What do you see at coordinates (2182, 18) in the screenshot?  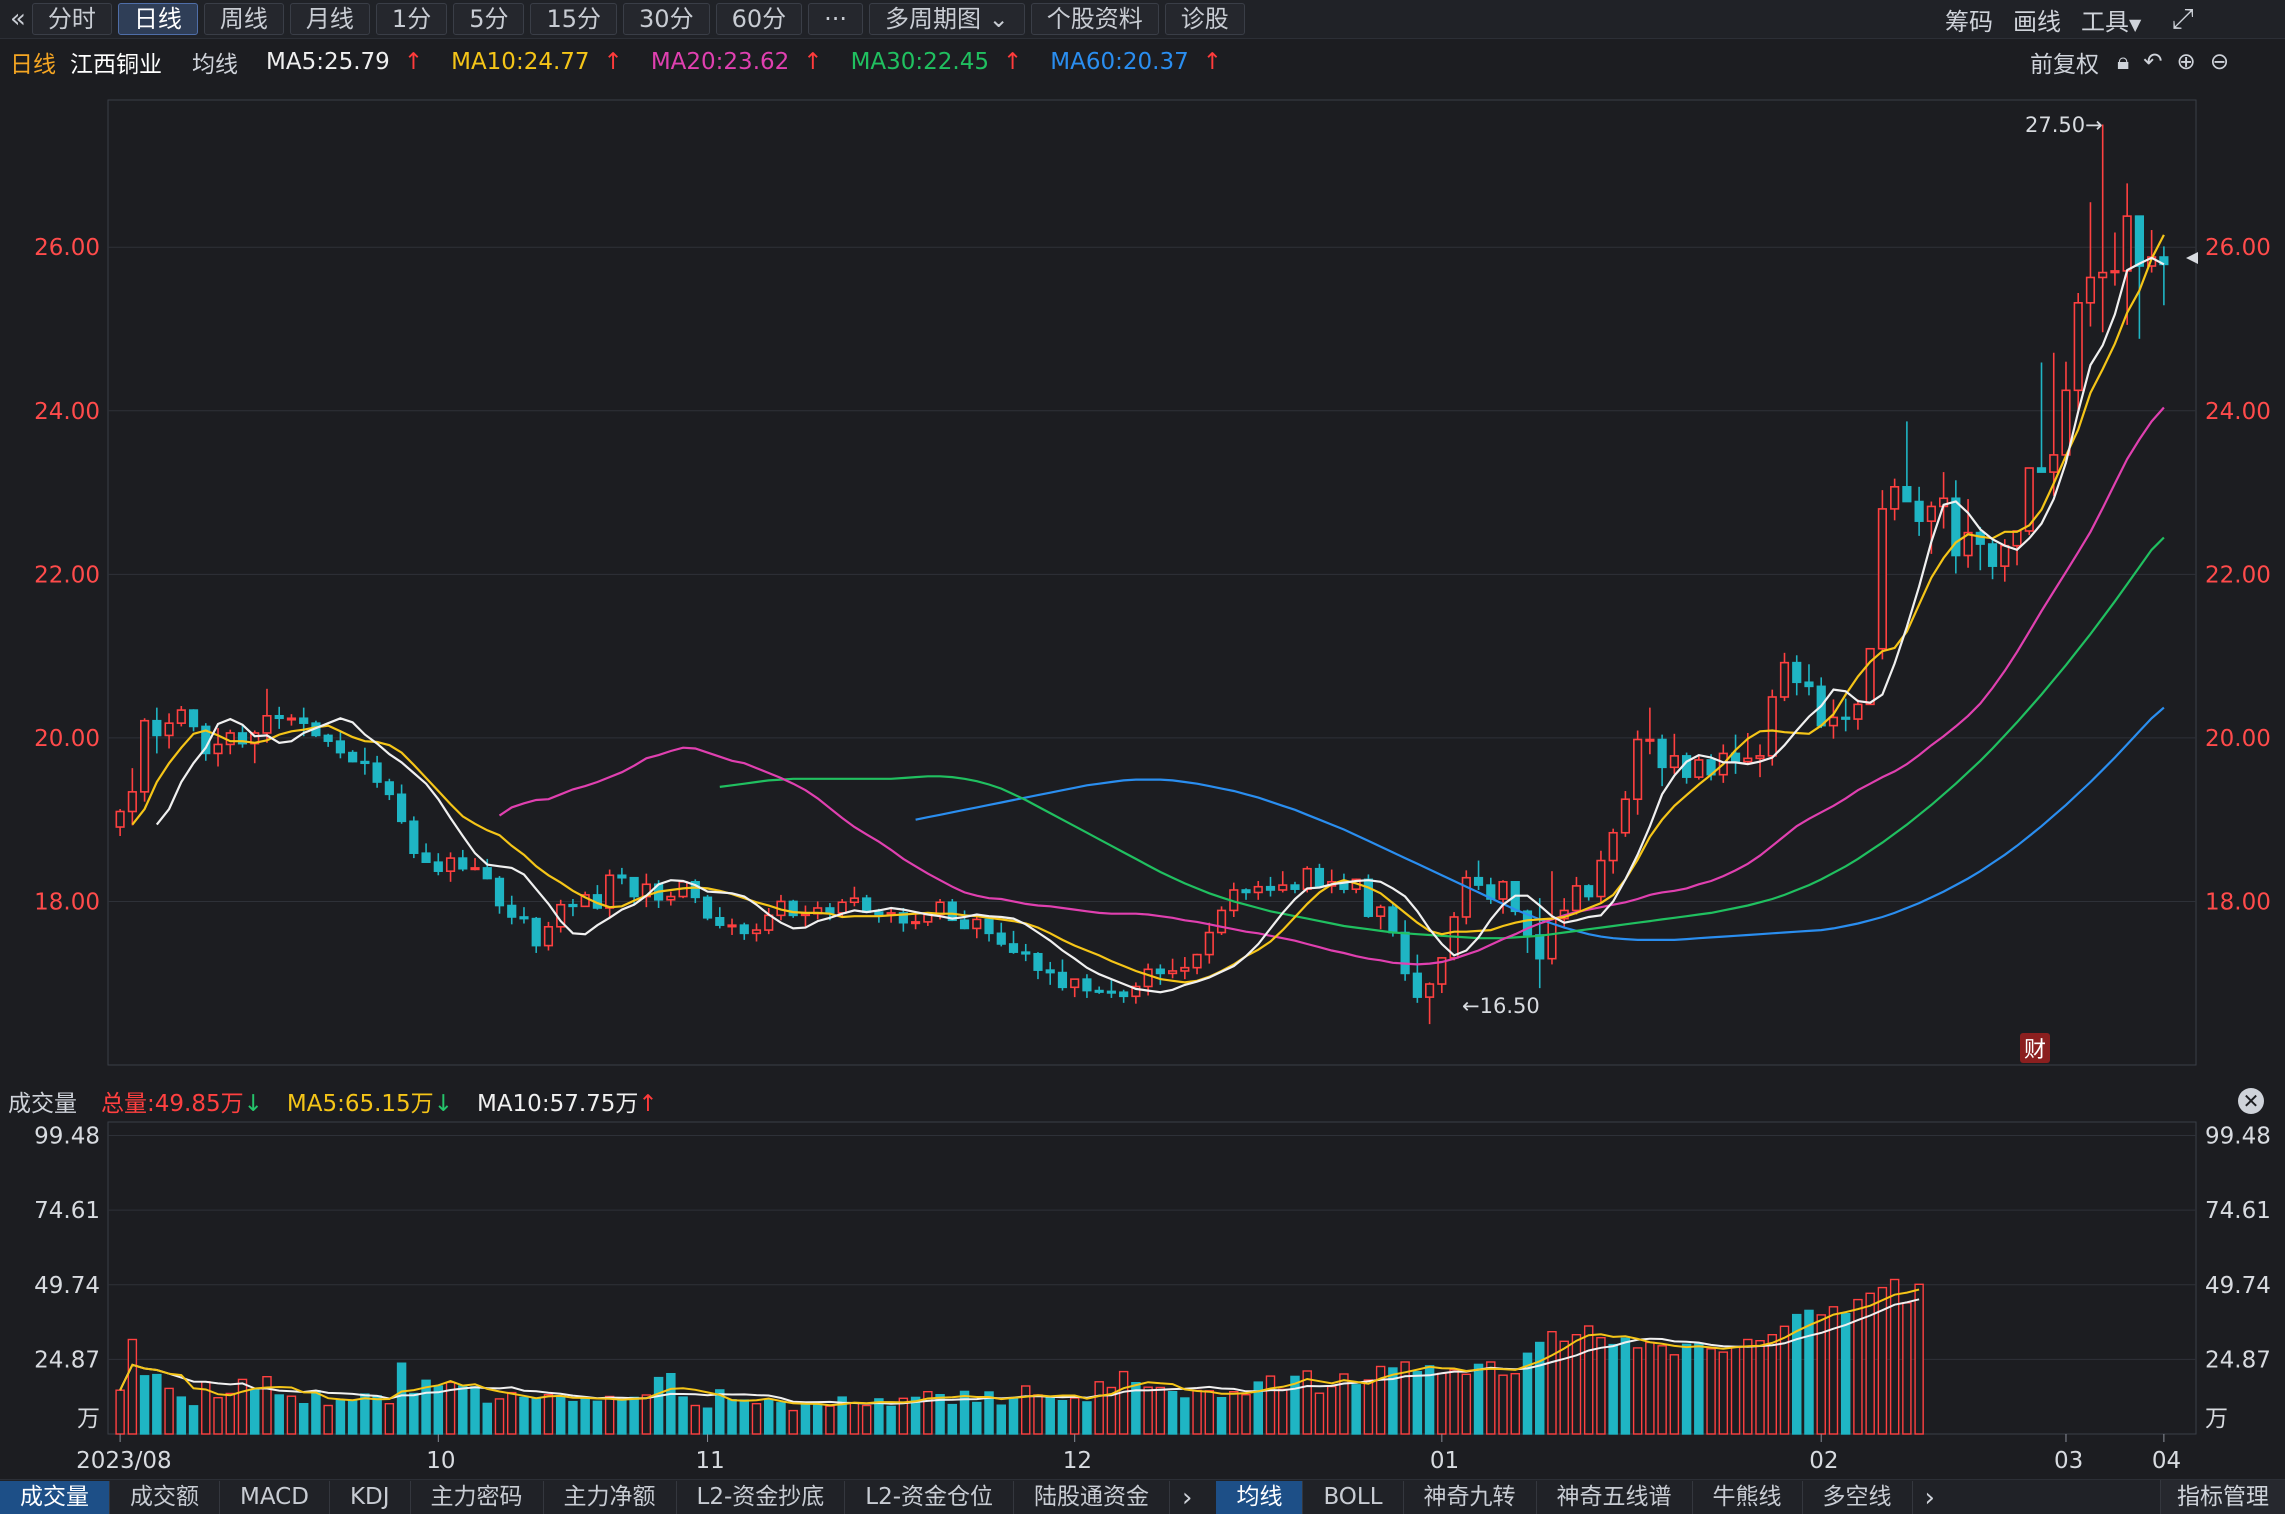 I see `fullscreen-icon: ⤢` at bounding box center [2182, 18].